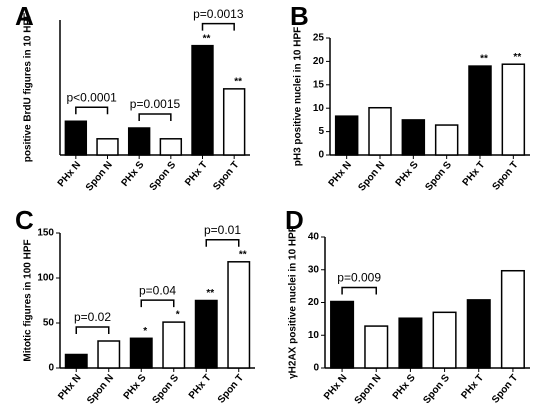 The image size is (546, 420). What do you see at coordinates (45, 278) in the screenshot?
I see `y-tick-label: 100` at bounding box center [45, 278].